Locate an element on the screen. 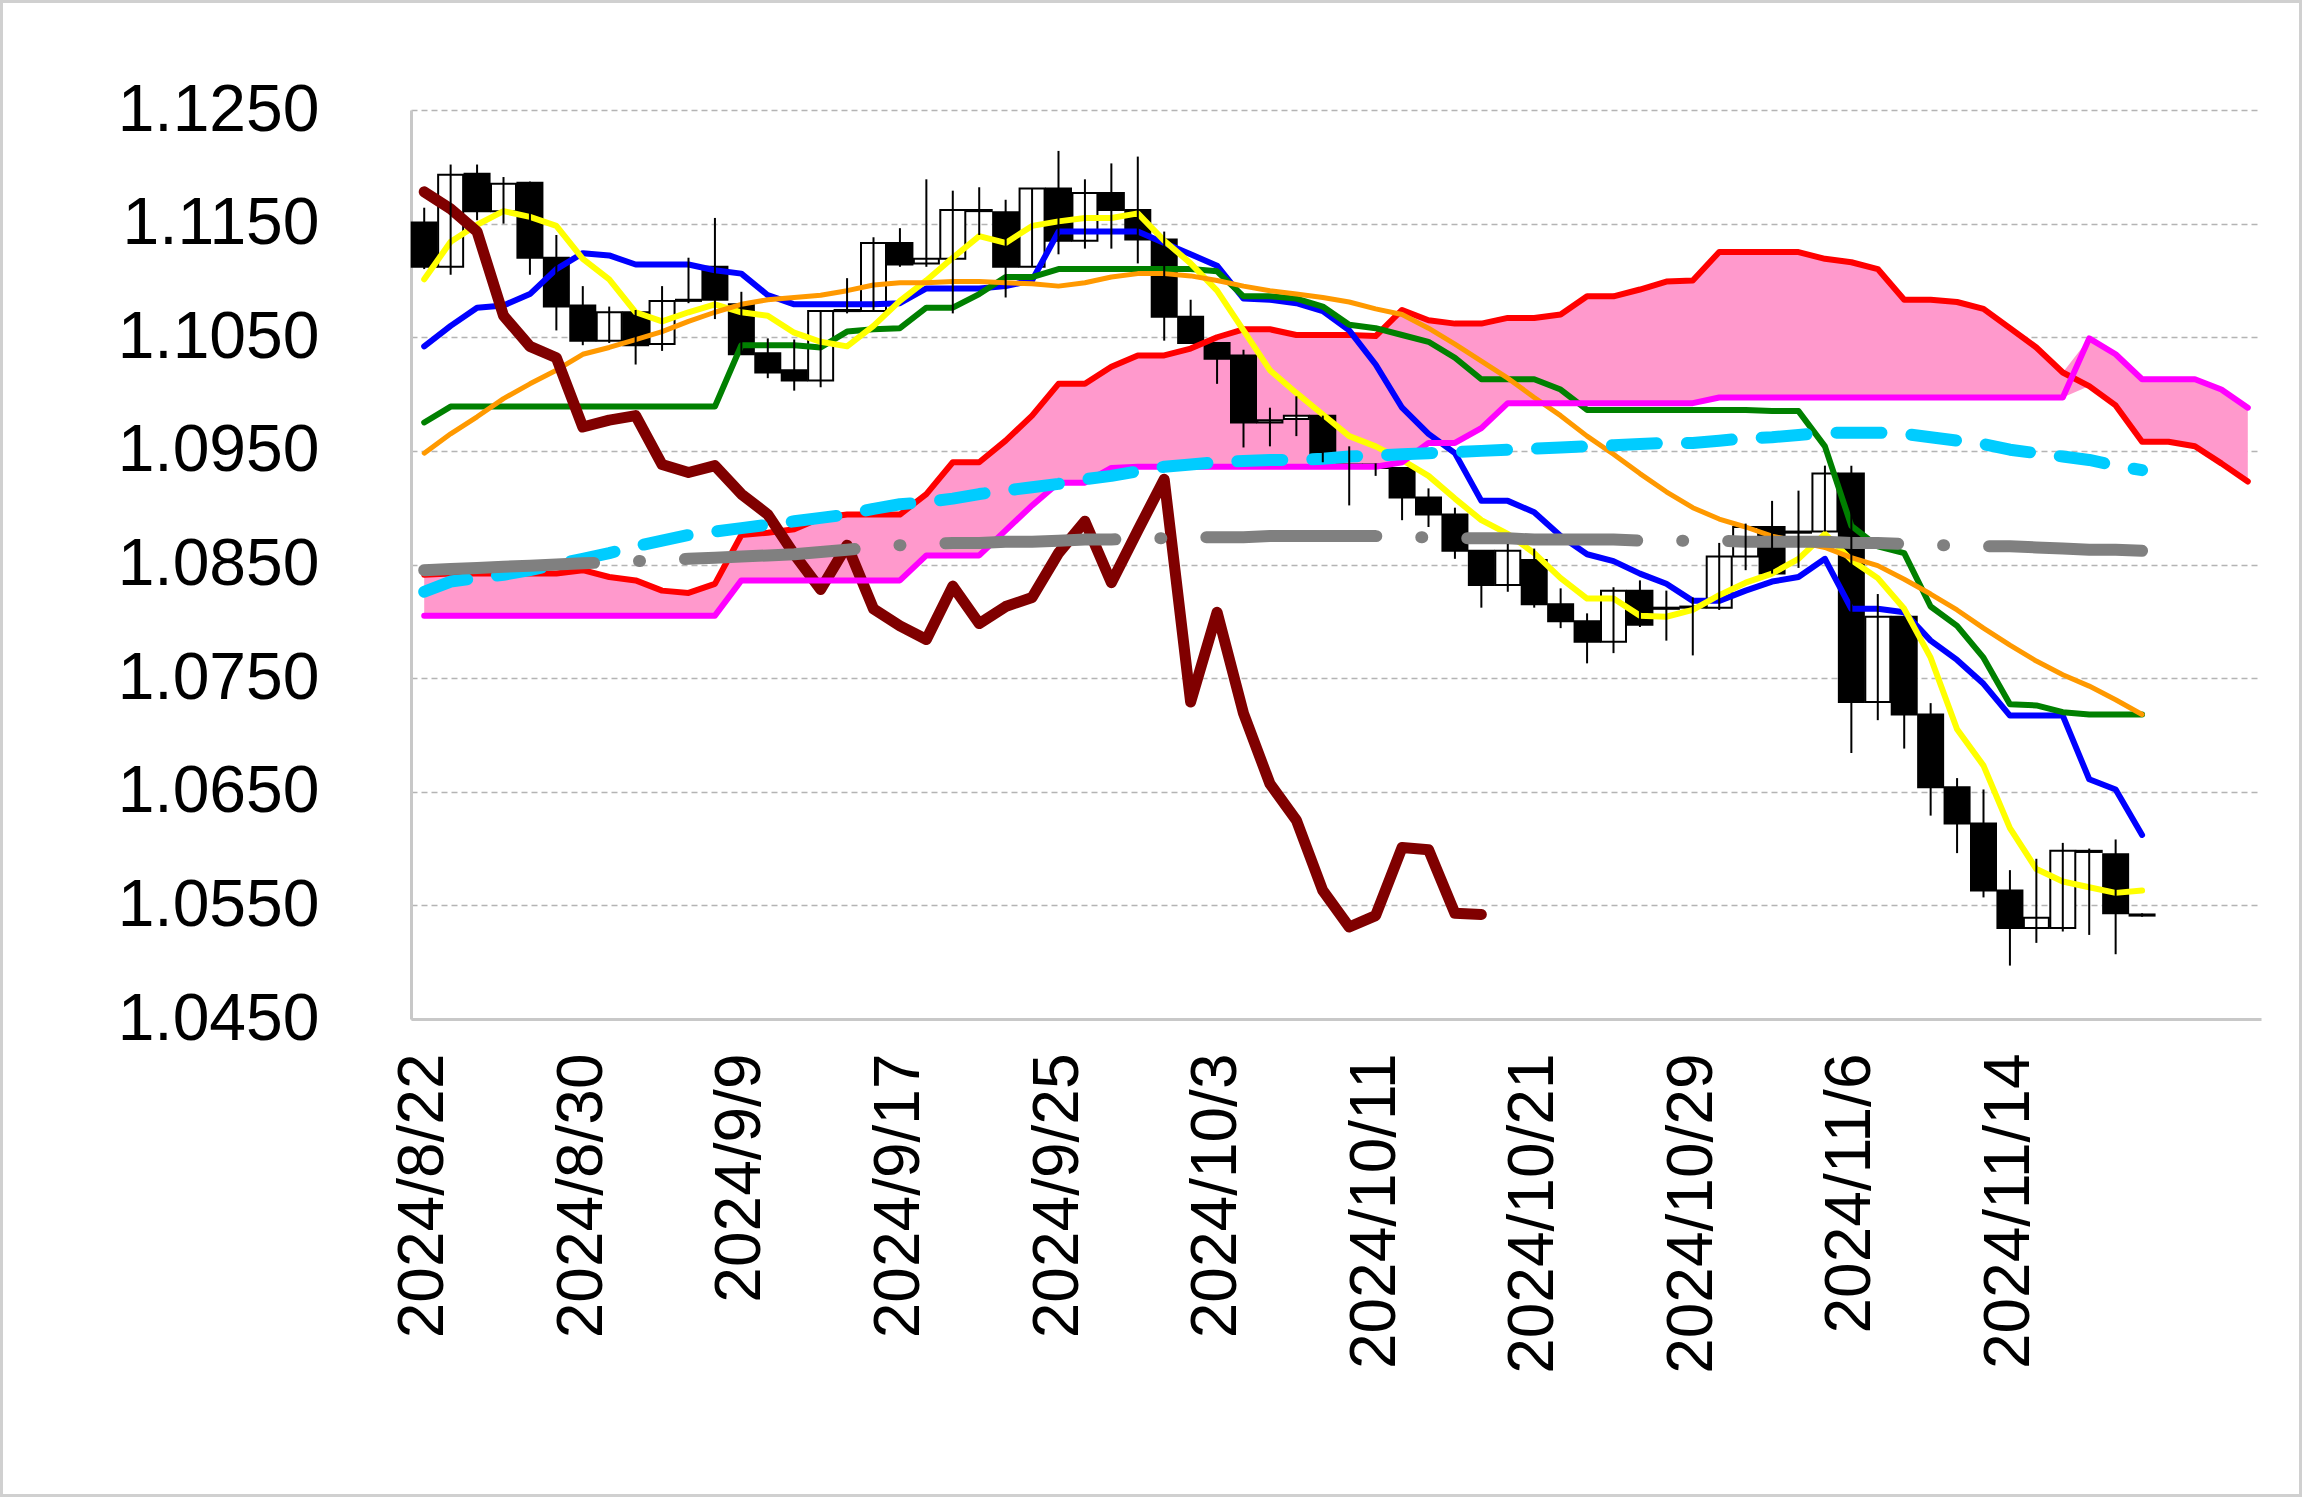 Image resolution: width=2302 pixels, height=1497 pixels. y-tick-label: 1.1050 is located at coordinates (218, 334).